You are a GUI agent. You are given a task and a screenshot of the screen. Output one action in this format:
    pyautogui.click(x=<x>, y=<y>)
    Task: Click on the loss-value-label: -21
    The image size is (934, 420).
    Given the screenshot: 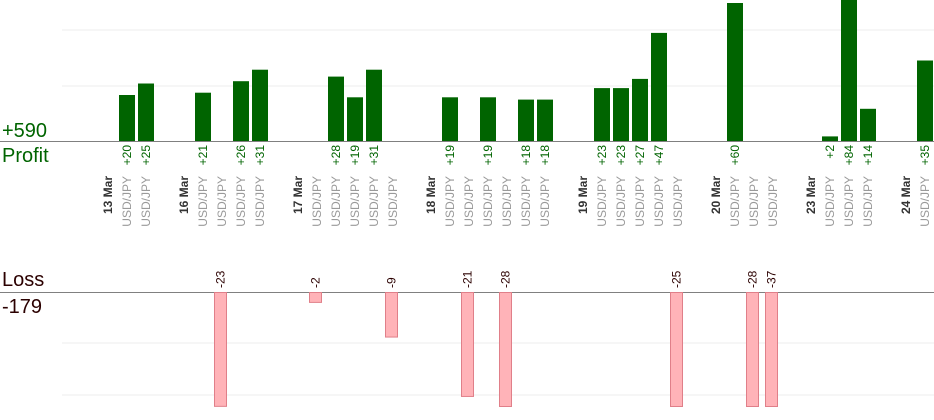 What is the action you would take?
    pyautogui.click(x=468, y=279)
    